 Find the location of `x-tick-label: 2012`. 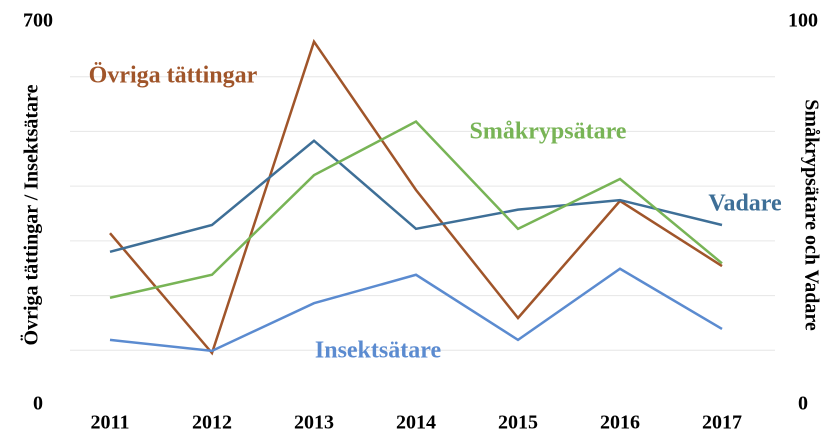

x-tick-label: 2012 is located at coordinates (212, 423).